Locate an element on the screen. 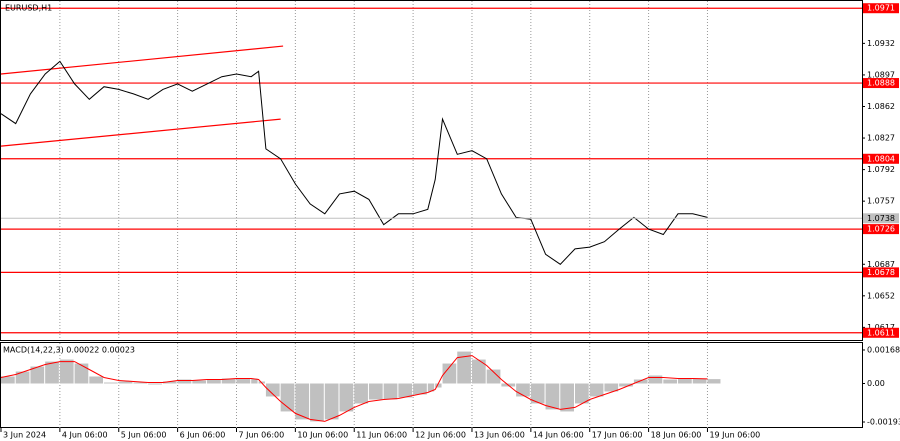  indicator-title: MACD(14,22,3) 0.00022 0.00023 is located at coordinates (69, 350).